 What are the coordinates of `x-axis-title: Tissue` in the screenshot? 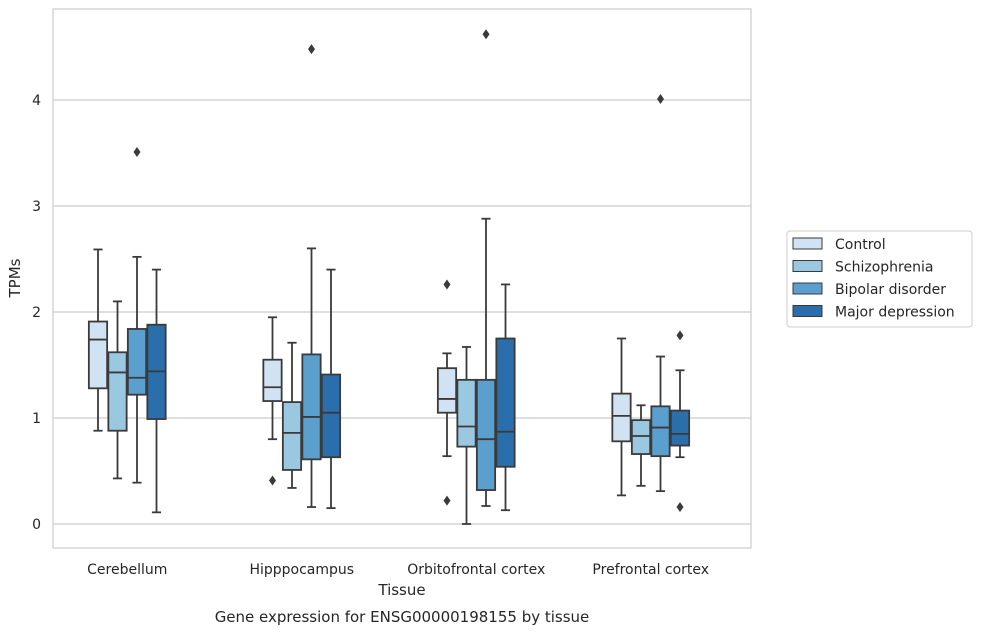 It's located at (401, 590).